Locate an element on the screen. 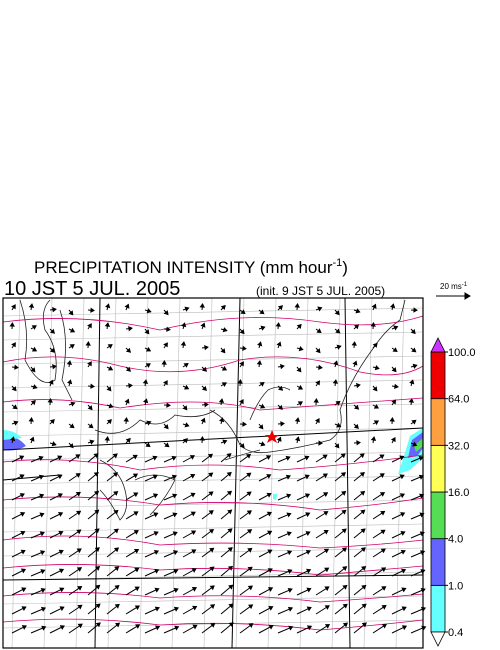 Image resolution: width=500 pixels, height=650 pixels. colorbar-label: 100.0 is located at coordinates (462, 353).